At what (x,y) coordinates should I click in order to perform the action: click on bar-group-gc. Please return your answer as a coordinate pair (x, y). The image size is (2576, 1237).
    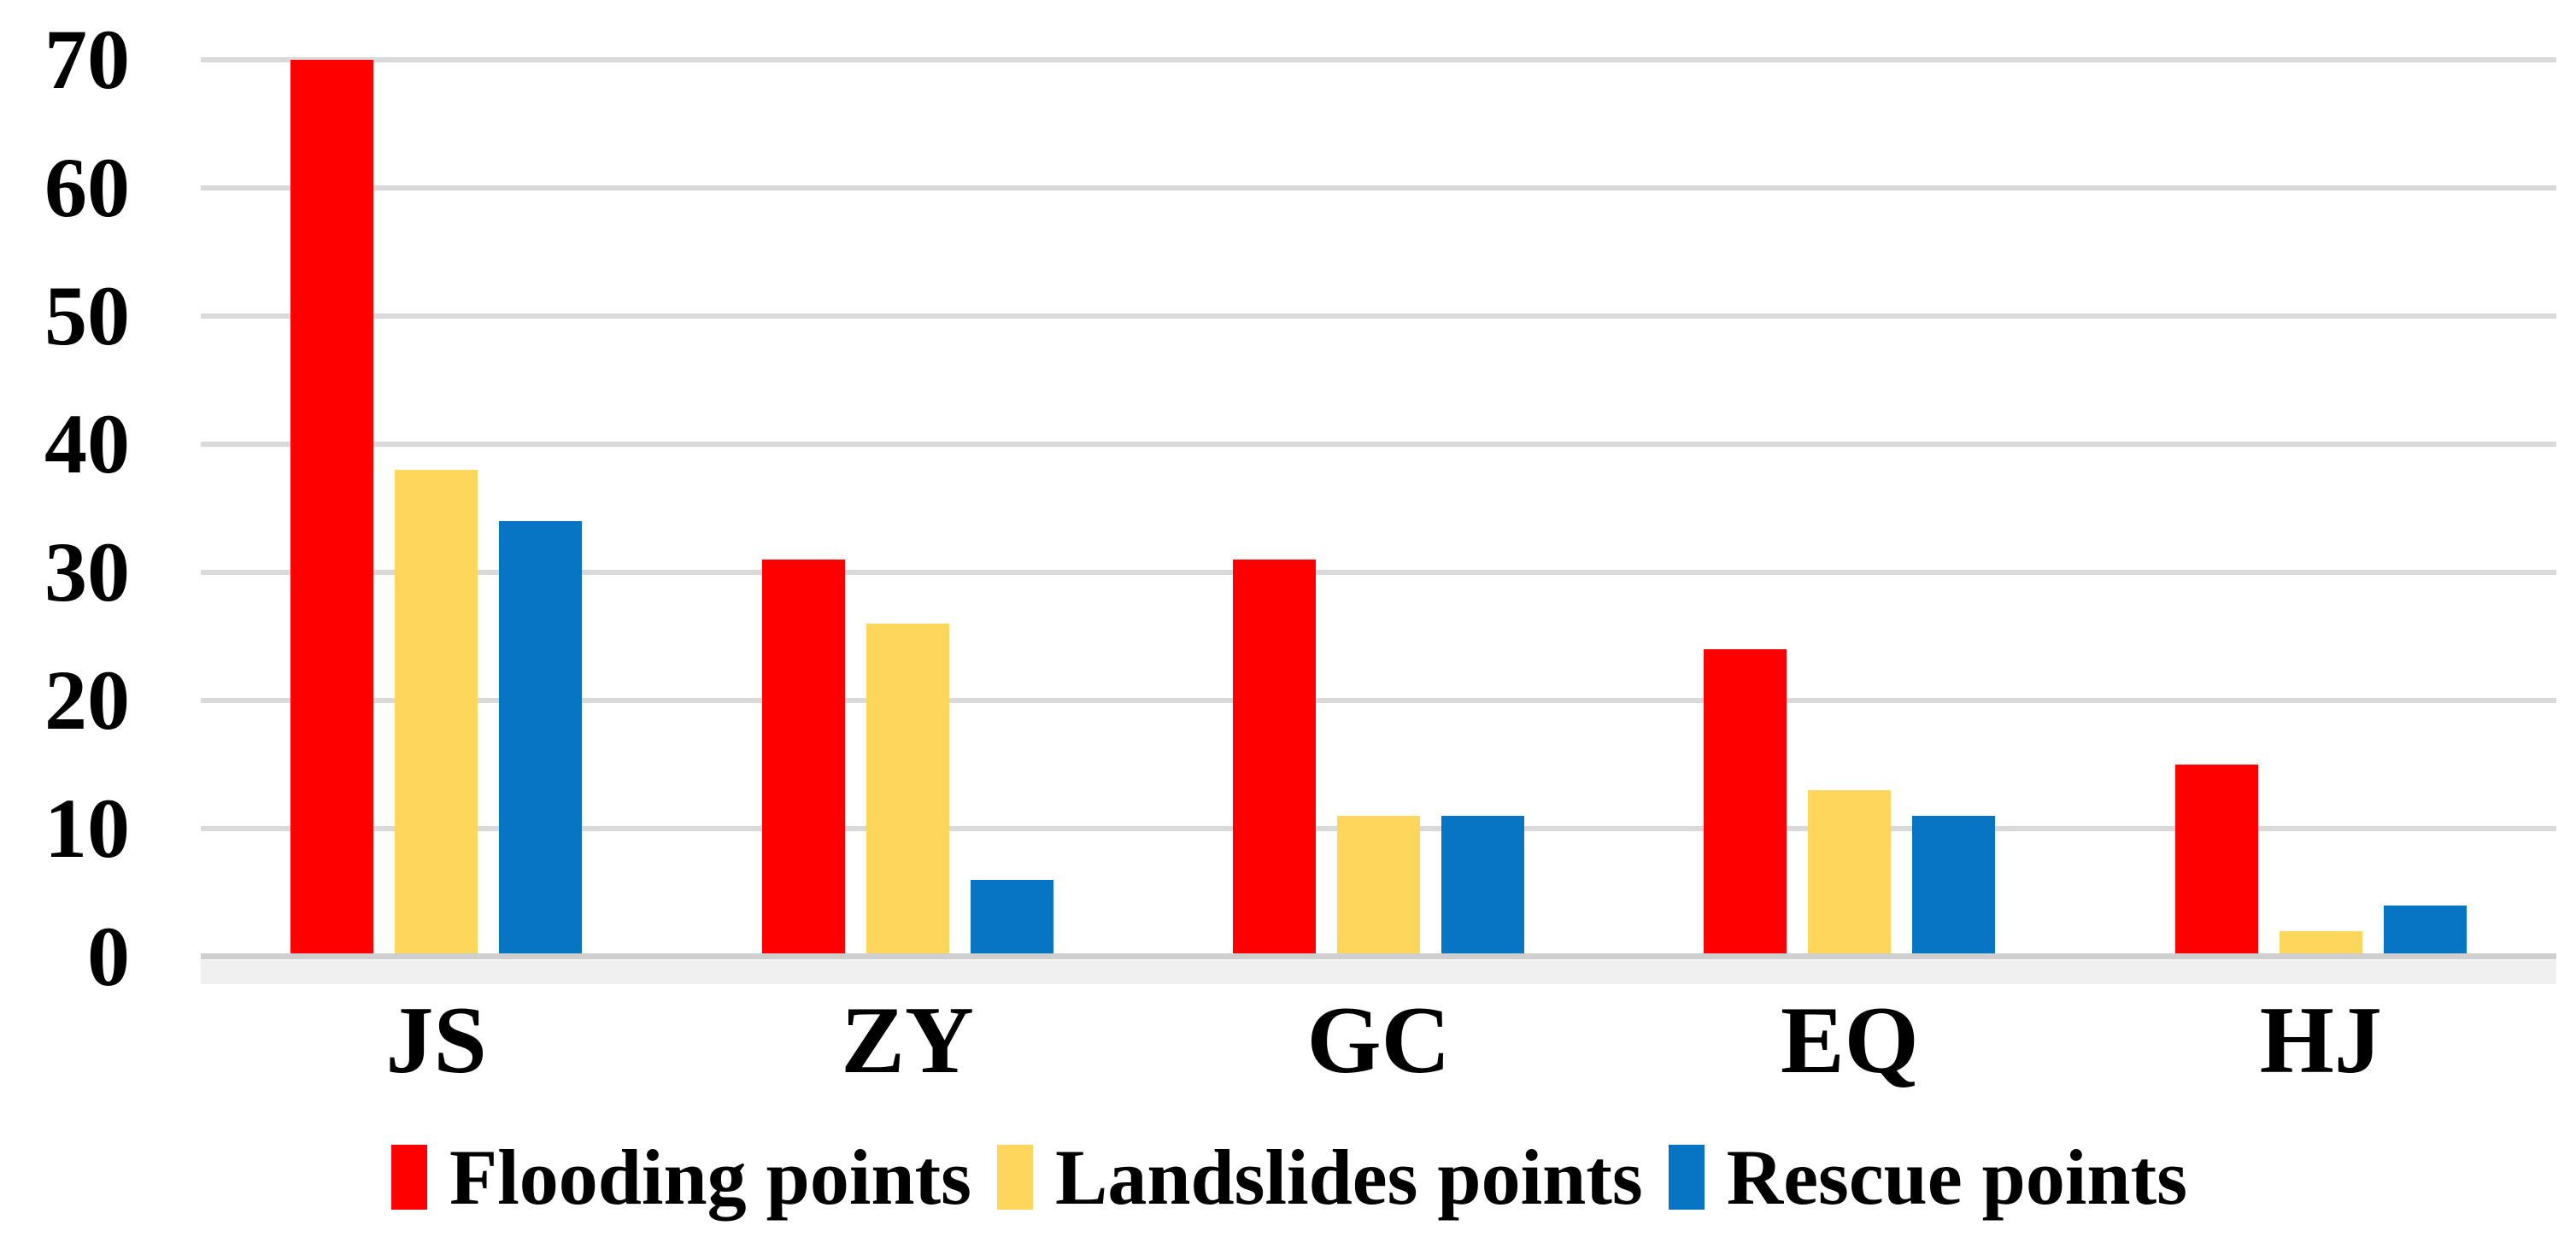
    Looking at the image, I should click on (1378, 509).